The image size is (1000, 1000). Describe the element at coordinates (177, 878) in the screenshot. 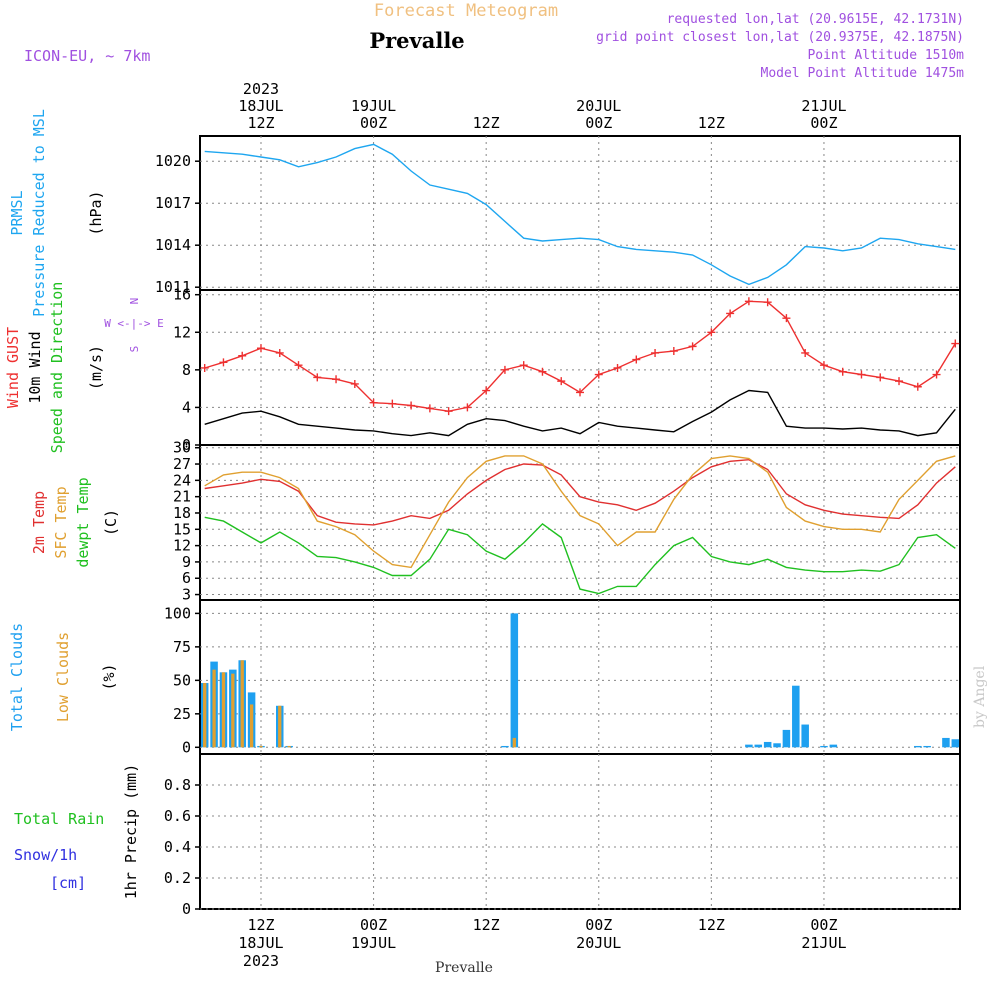

I see `y-tick-label: 0.2` at that location.